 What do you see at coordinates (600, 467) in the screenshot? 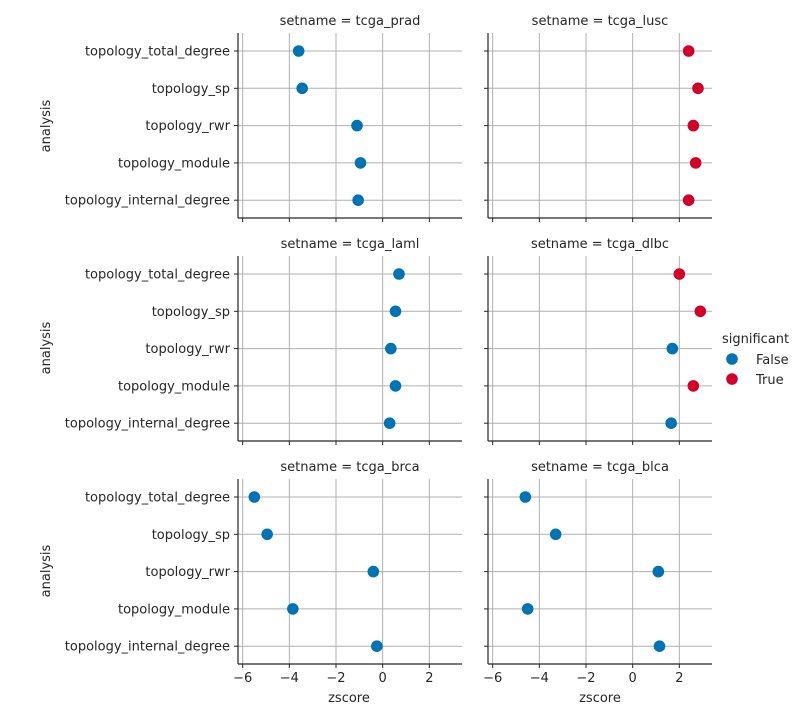
I see `panel-title: setname = tcga_blca` at bounding box center [600, 467].